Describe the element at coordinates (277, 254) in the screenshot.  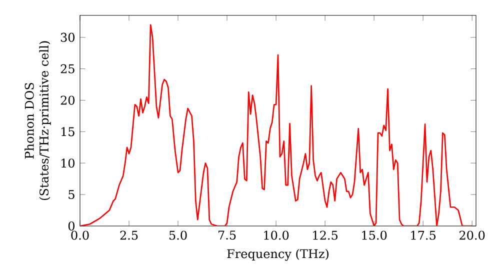
I see `x-axis-title: Frequency (THz)` at that location.